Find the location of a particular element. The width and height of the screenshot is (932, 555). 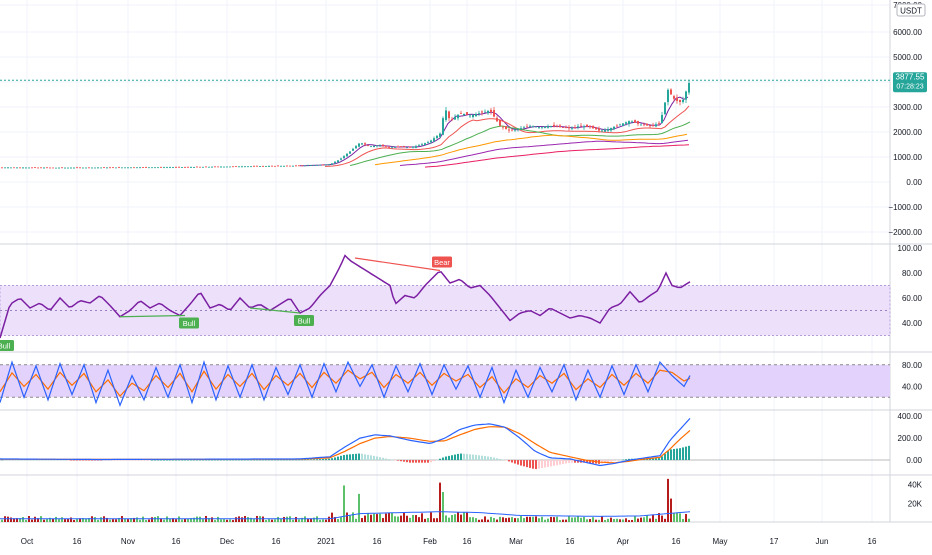

divergence-label: Bull is located at coordinates (304, 321).